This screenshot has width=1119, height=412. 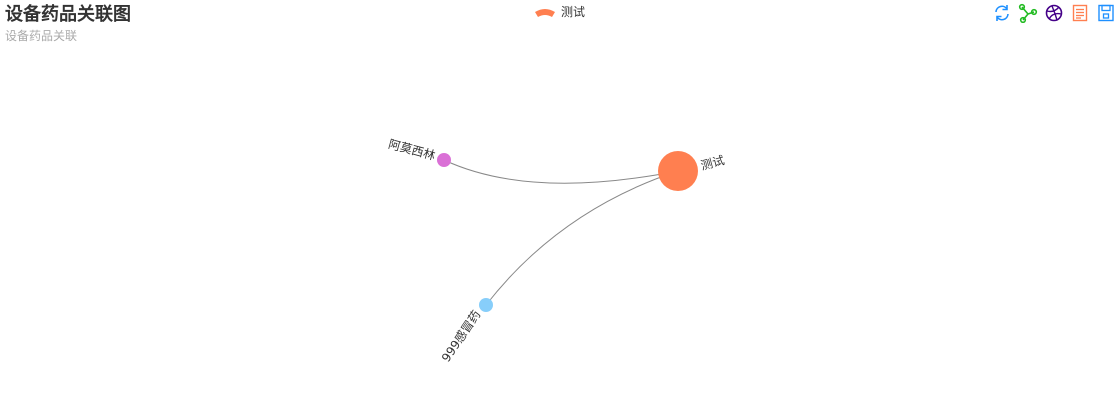 What do you see at coordinates (712, 162) in the screenshot?
I see `node-label: 测试` at bounding box center [712, 162].